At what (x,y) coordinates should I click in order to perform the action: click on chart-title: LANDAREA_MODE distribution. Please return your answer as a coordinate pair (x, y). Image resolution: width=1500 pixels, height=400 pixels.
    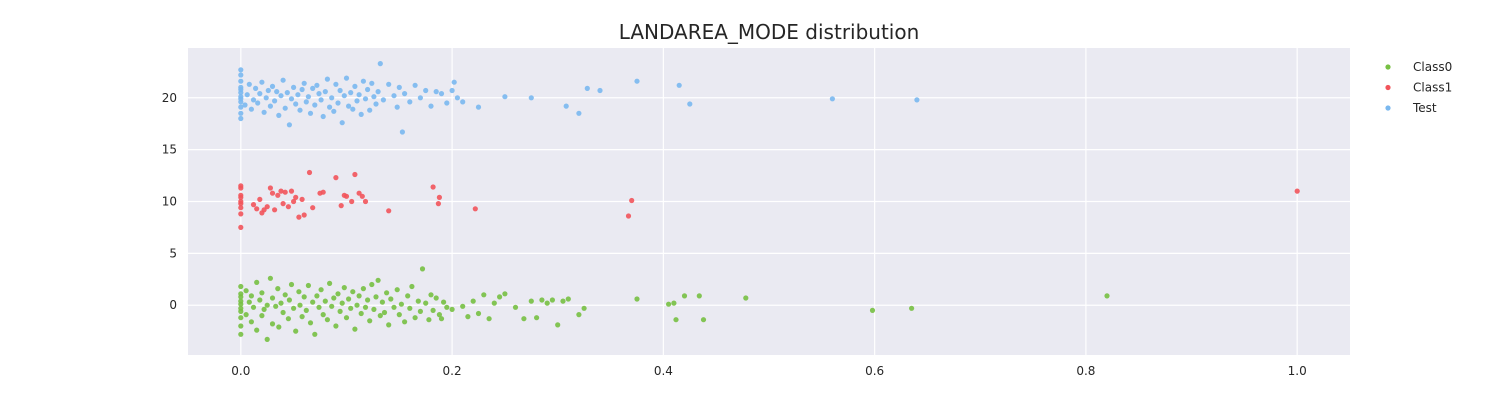
    Looking at the image, I should click on (769, 32).